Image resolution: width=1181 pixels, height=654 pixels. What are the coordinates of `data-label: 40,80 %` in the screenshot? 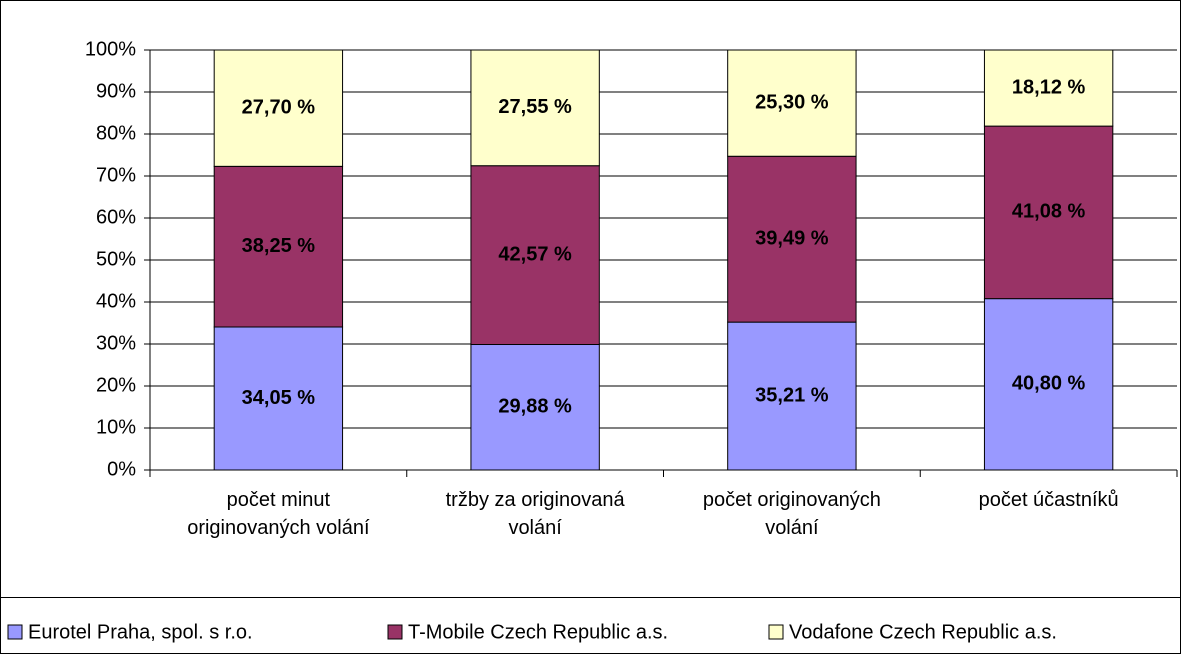 It's located at (1049, 384).